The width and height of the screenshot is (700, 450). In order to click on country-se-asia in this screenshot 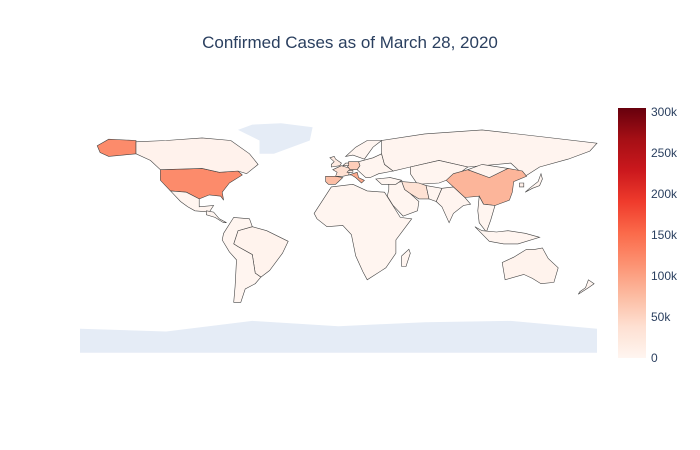, I will do `click(486, 214)`.